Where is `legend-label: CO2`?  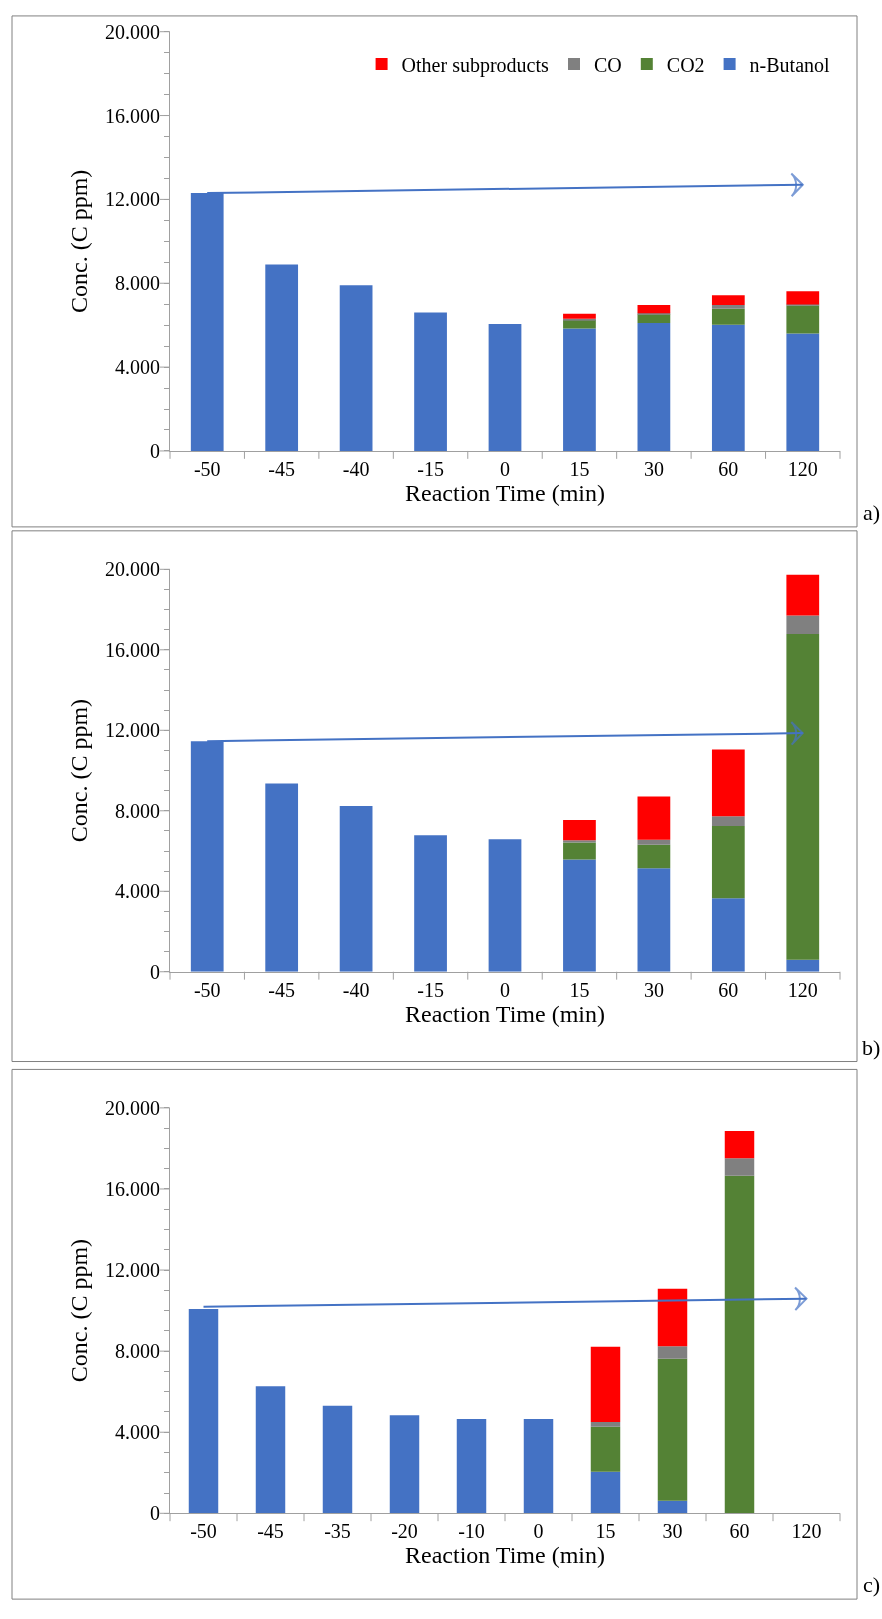 legend-label: CO2 is located at coordinates (685, 64).